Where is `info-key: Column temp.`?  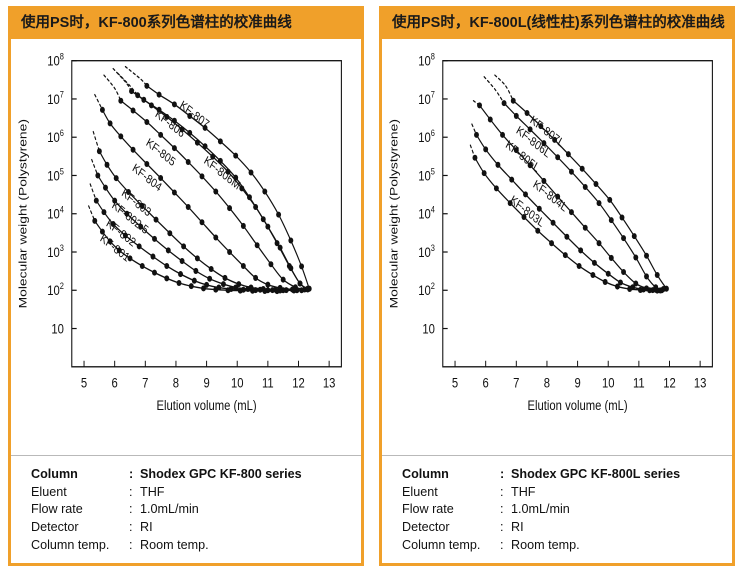 info-key: Column temp. is located at coordinates (441, 545).